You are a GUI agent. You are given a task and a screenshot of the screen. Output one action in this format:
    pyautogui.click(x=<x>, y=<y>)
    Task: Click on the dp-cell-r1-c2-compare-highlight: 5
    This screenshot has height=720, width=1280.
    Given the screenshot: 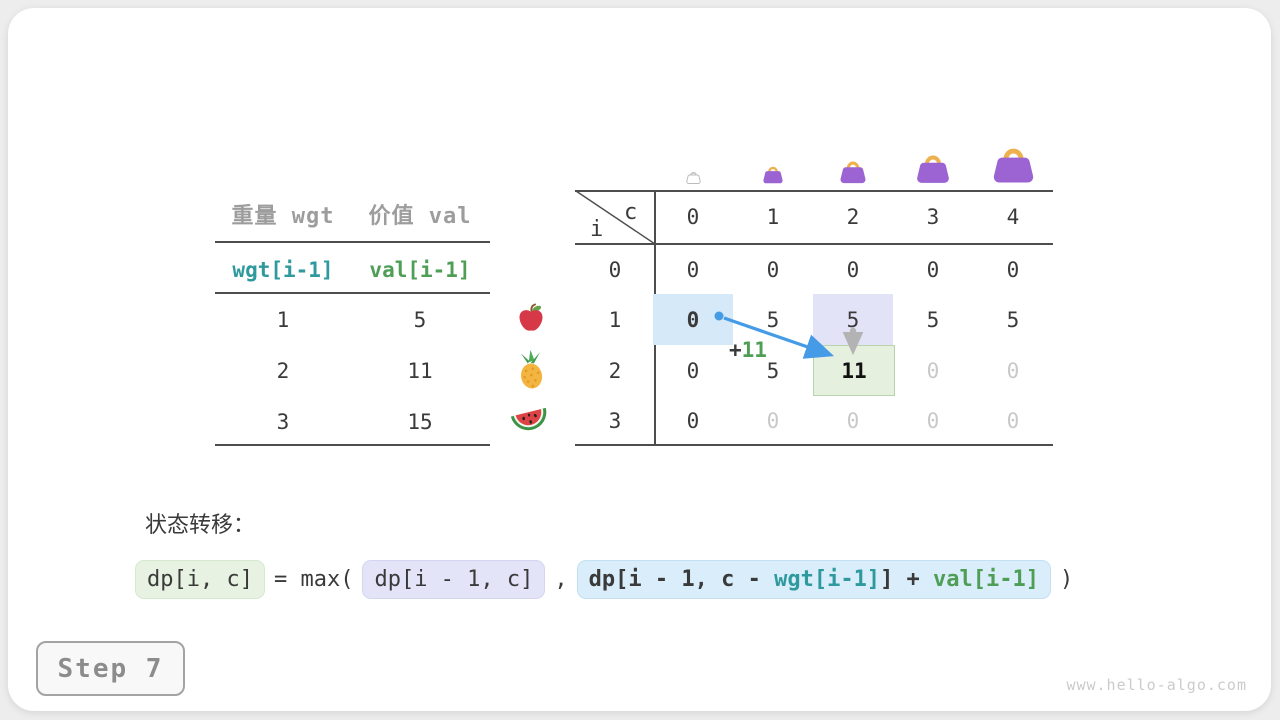 What is the action you would take?
    pyautogui.click(x=853, y=319)
    